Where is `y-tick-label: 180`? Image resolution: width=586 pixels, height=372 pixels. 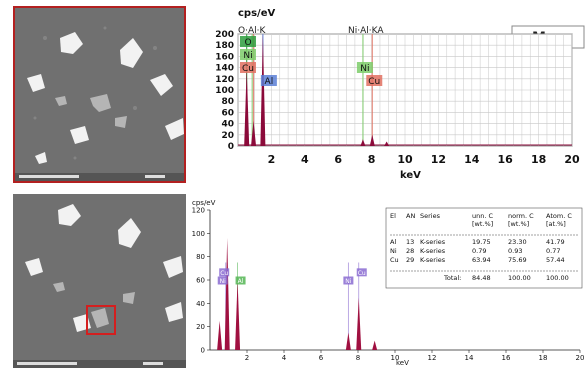 y-tick-label: 180 is located at coordinates (224, 46).